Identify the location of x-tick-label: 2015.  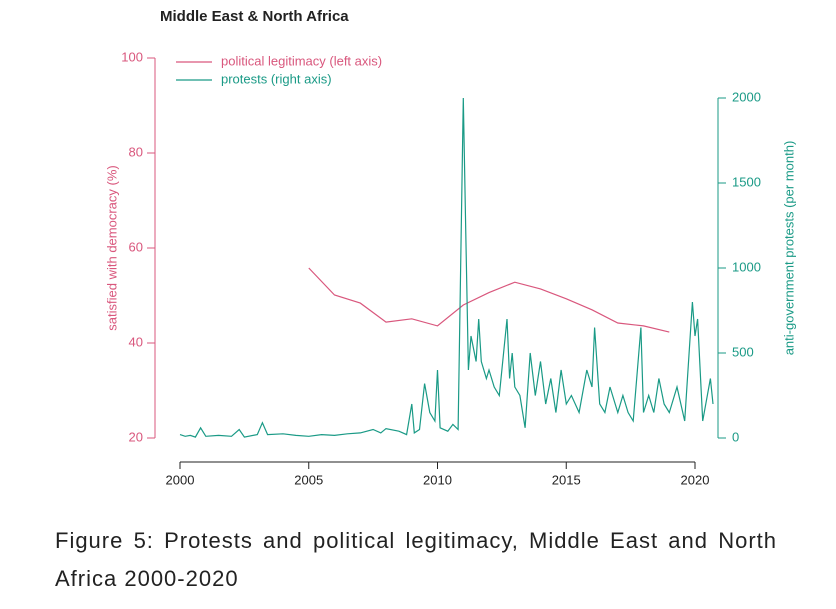
(566, 479).